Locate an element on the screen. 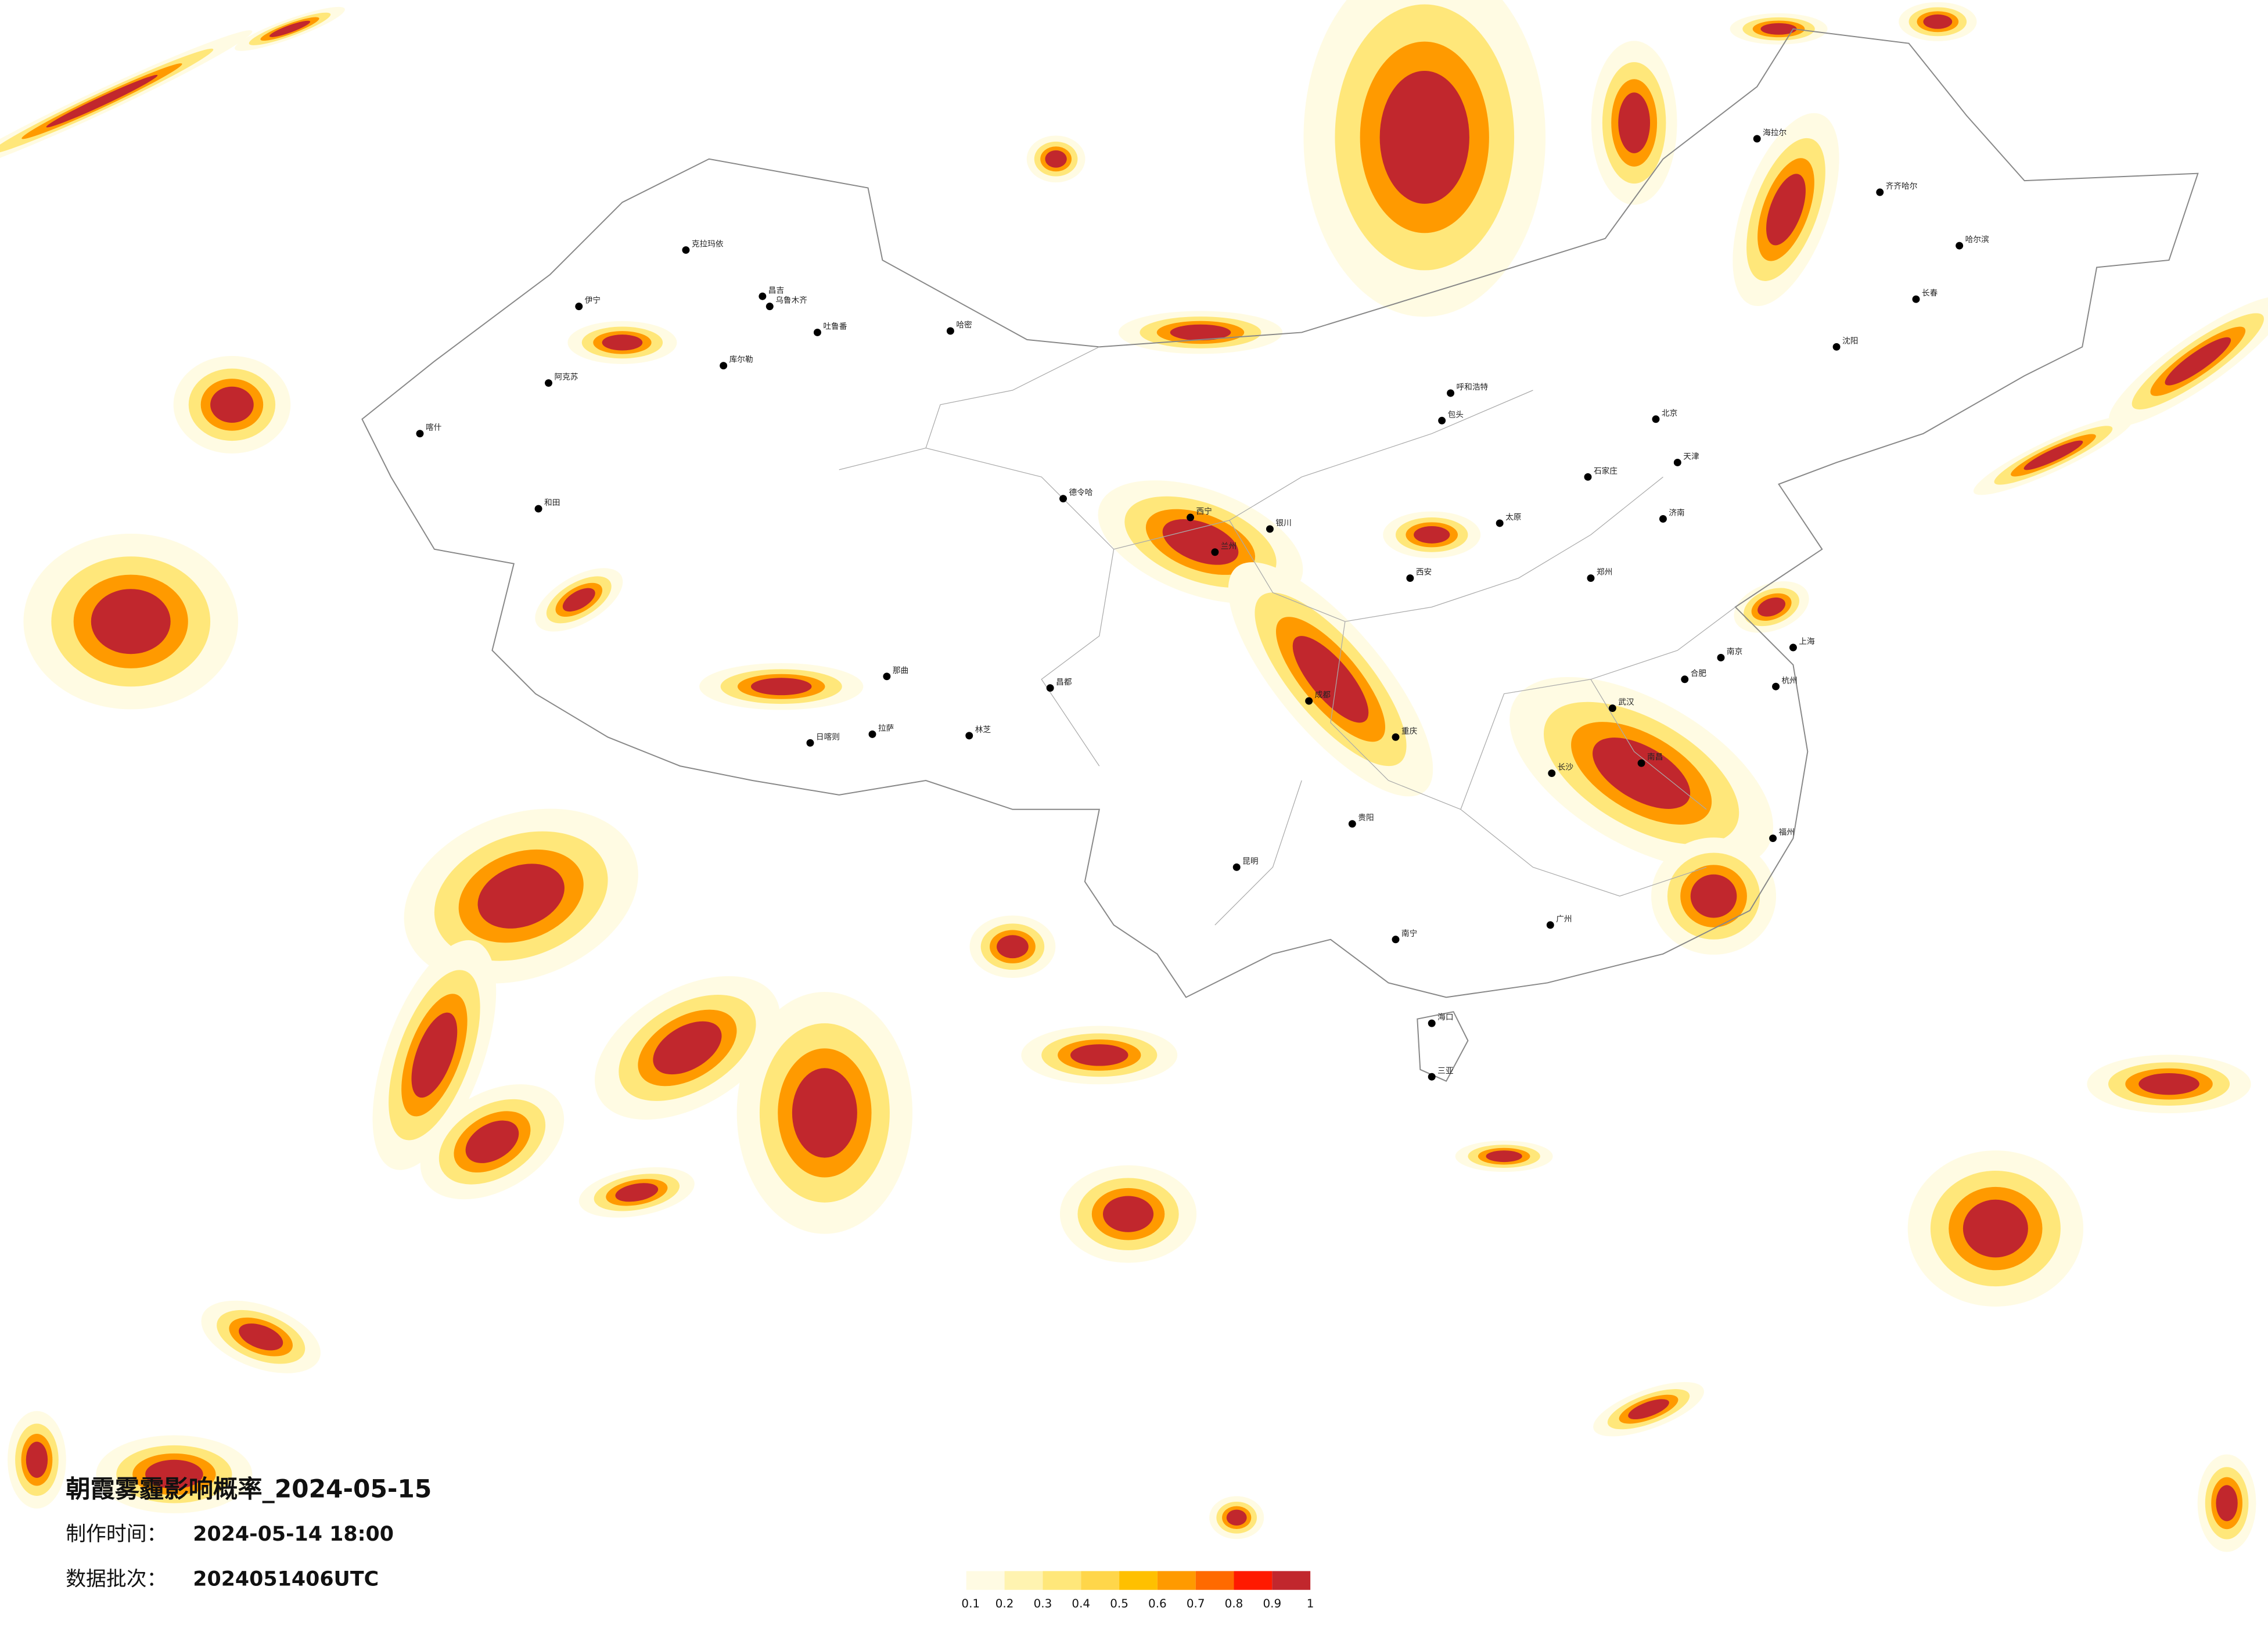 The height and width of the screenshot is (1626, 2268). legend-tick-label: 0.6 is located at coordinates (1157, 1603).